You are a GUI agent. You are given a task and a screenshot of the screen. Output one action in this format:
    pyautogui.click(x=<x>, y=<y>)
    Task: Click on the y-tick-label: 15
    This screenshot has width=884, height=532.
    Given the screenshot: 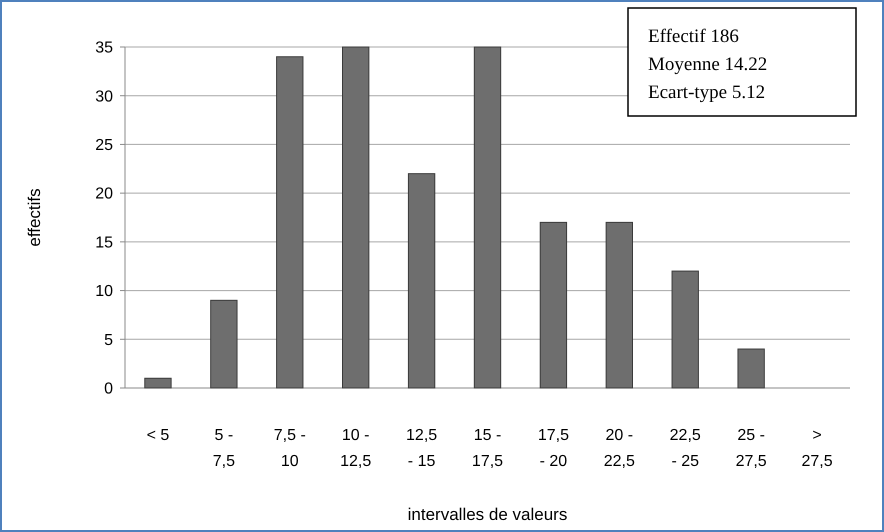 What is the action you would take?
    pyautogui.click(x=104, y=243)
    